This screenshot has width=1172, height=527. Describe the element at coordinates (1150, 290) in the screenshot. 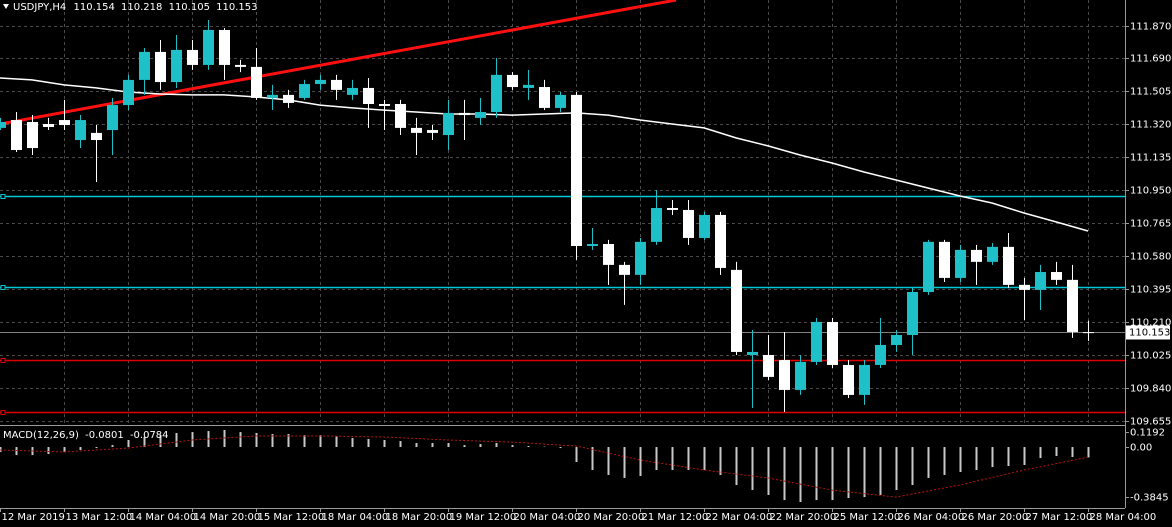

I see `y-tick-label: 110.395` at that location.